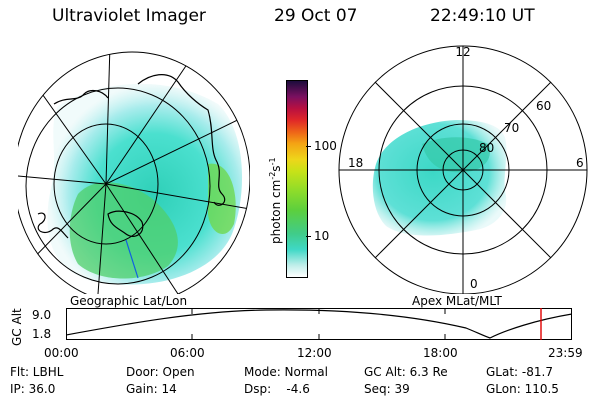 The image size is (600, 400). What do you see at coordinates (511, 128) in the screenshot?
I see `mlat-label-70: 70` at bounding box center [511, 128].